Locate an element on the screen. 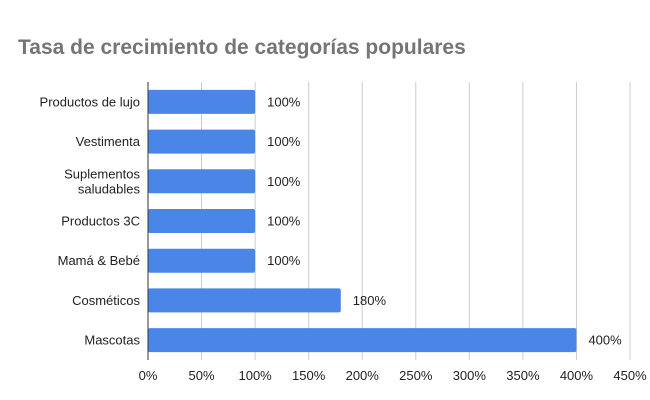 The height and width of the screenshot is (400, 650). x-tick-label: 250% is located at coordinates (416, 375).